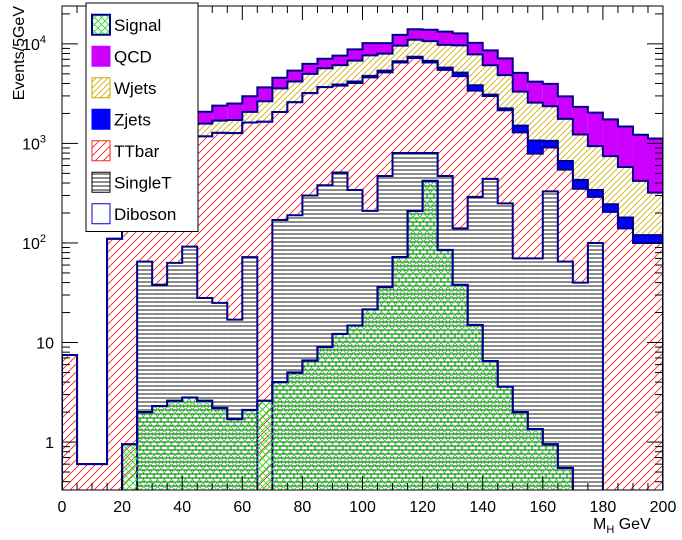  What do you see at coordinates (137, 25) in the screenshot?
I see `legend-label-signal: Signal` at bounding box center [137, 25].